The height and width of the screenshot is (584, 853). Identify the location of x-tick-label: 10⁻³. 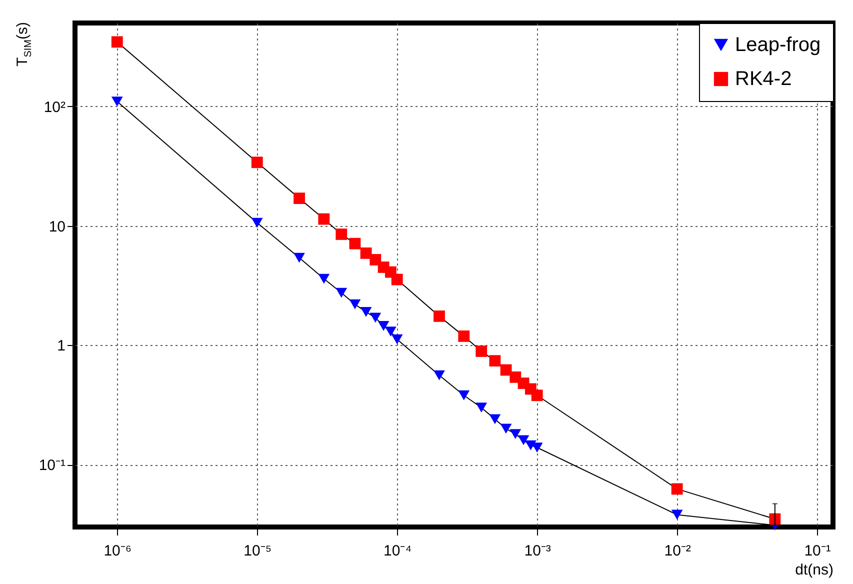
(537, 551).